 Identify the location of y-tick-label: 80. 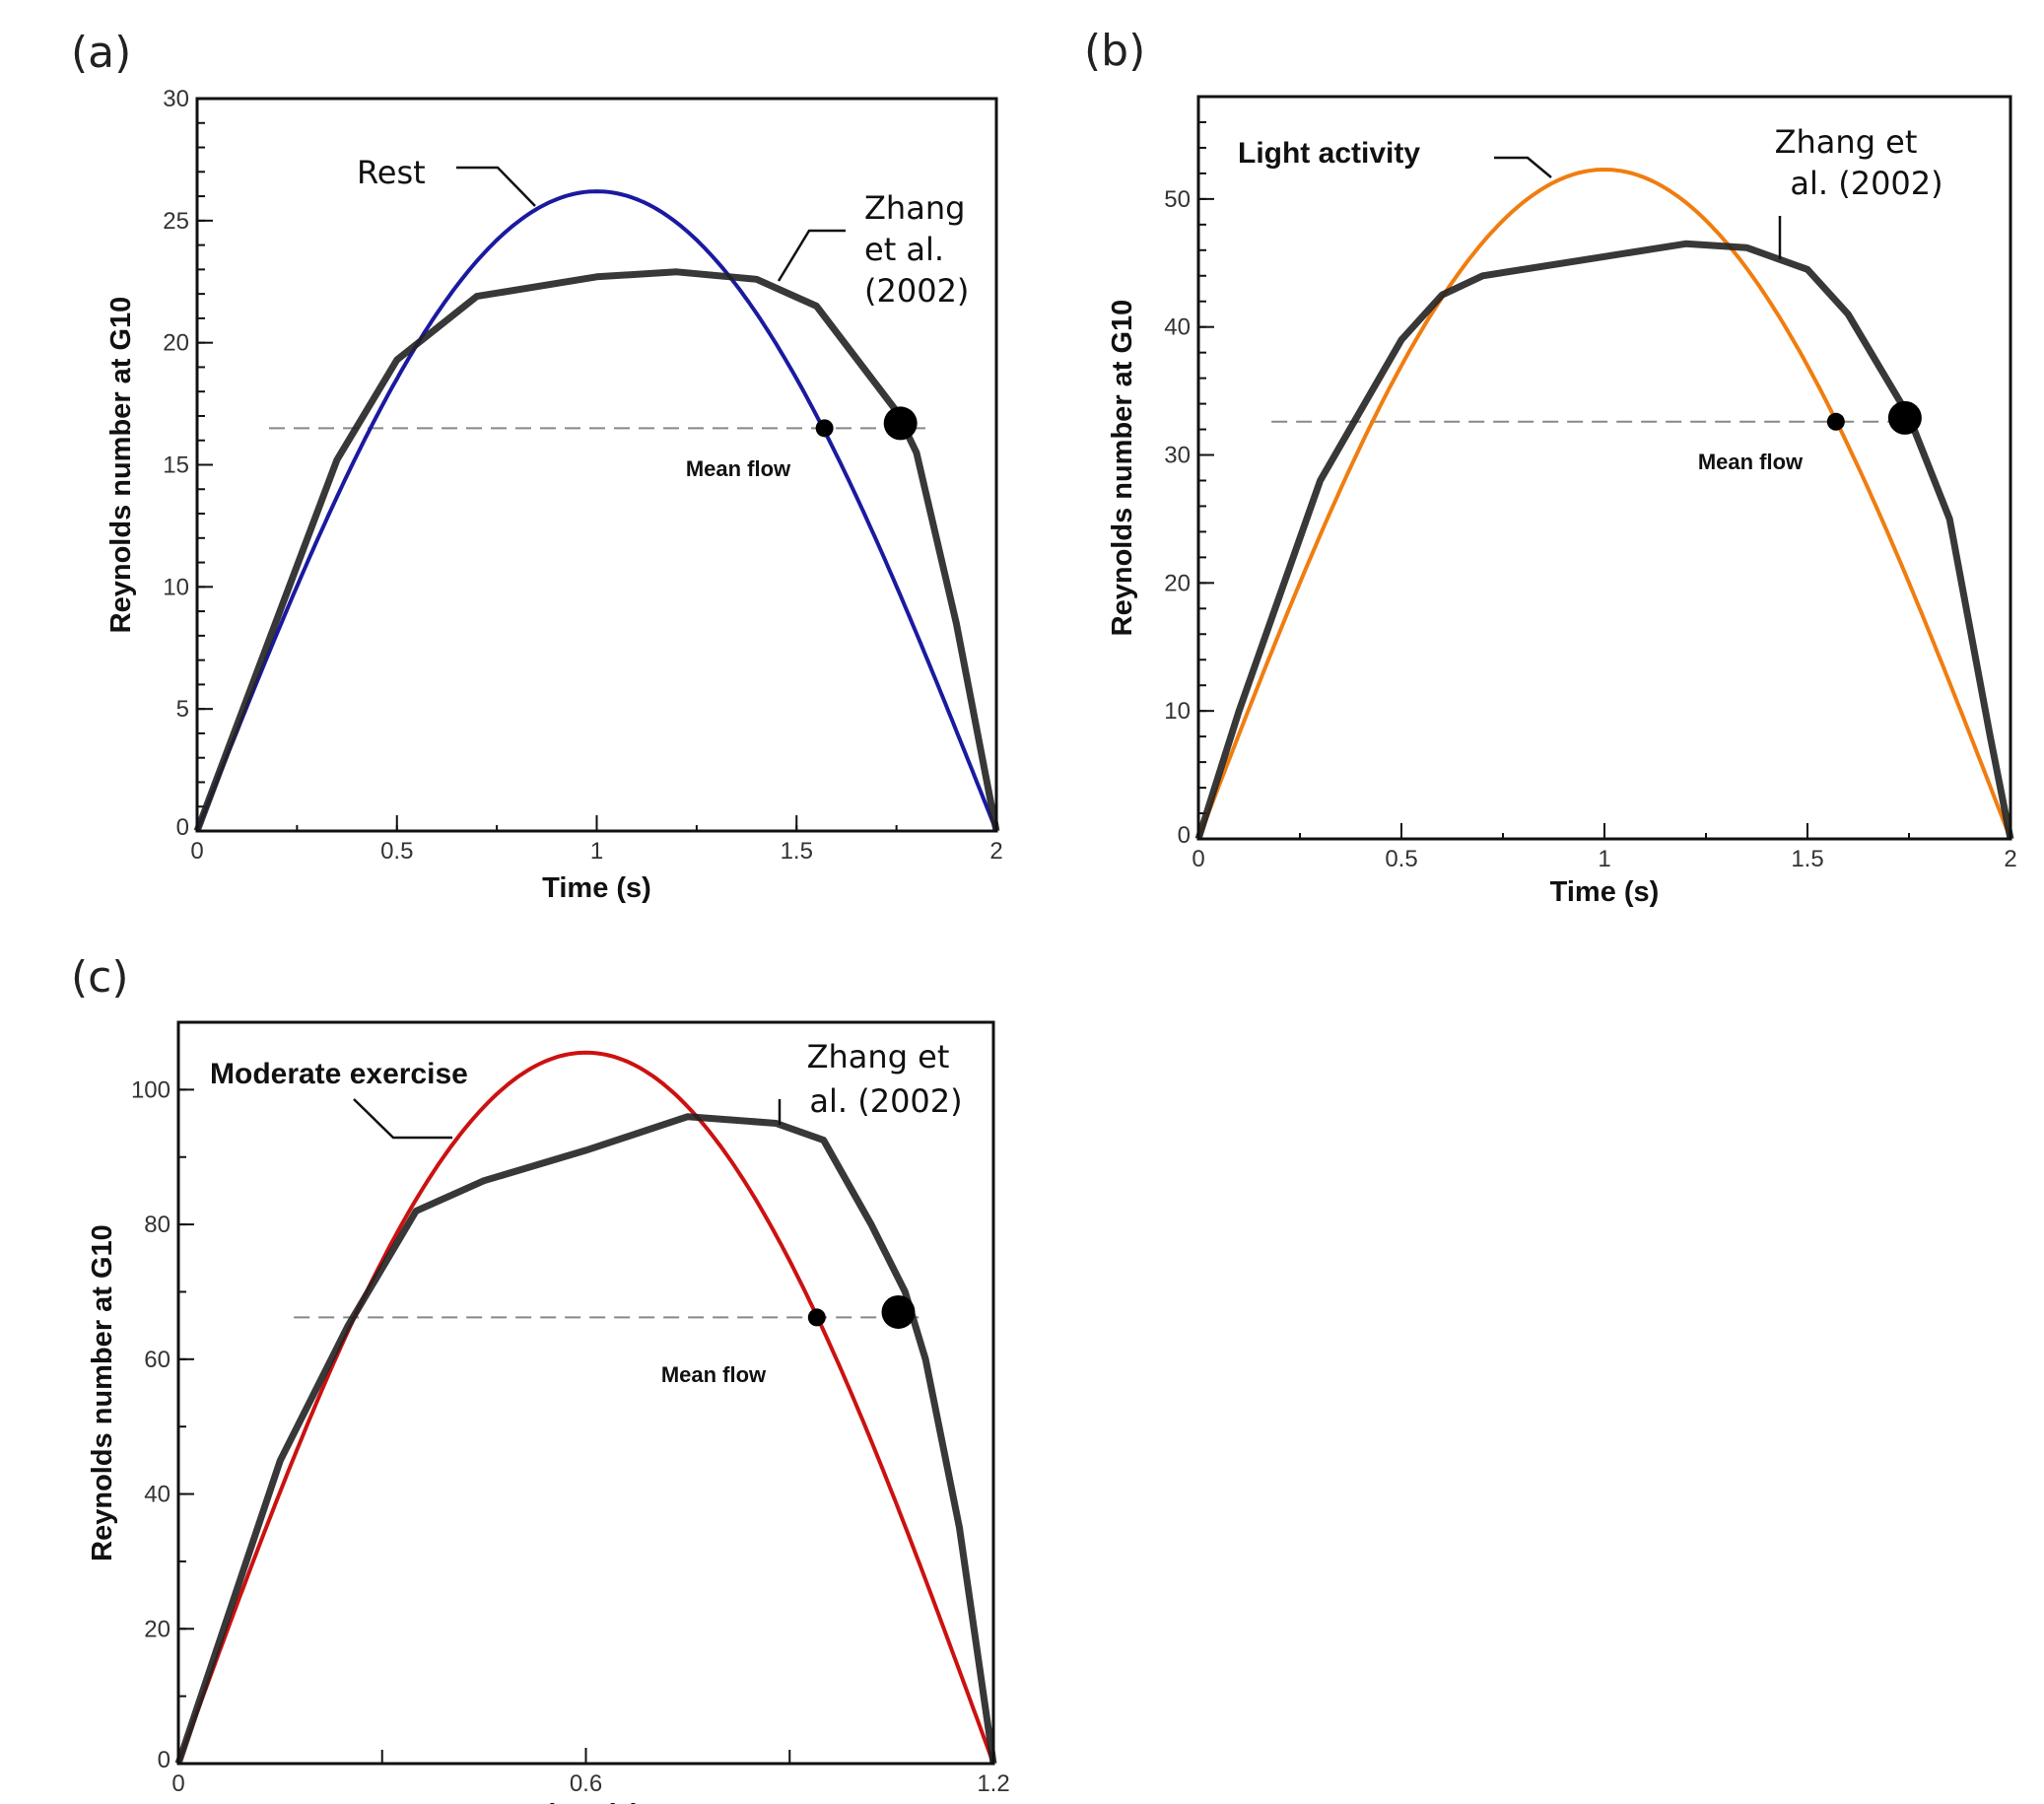
(157, 1225).